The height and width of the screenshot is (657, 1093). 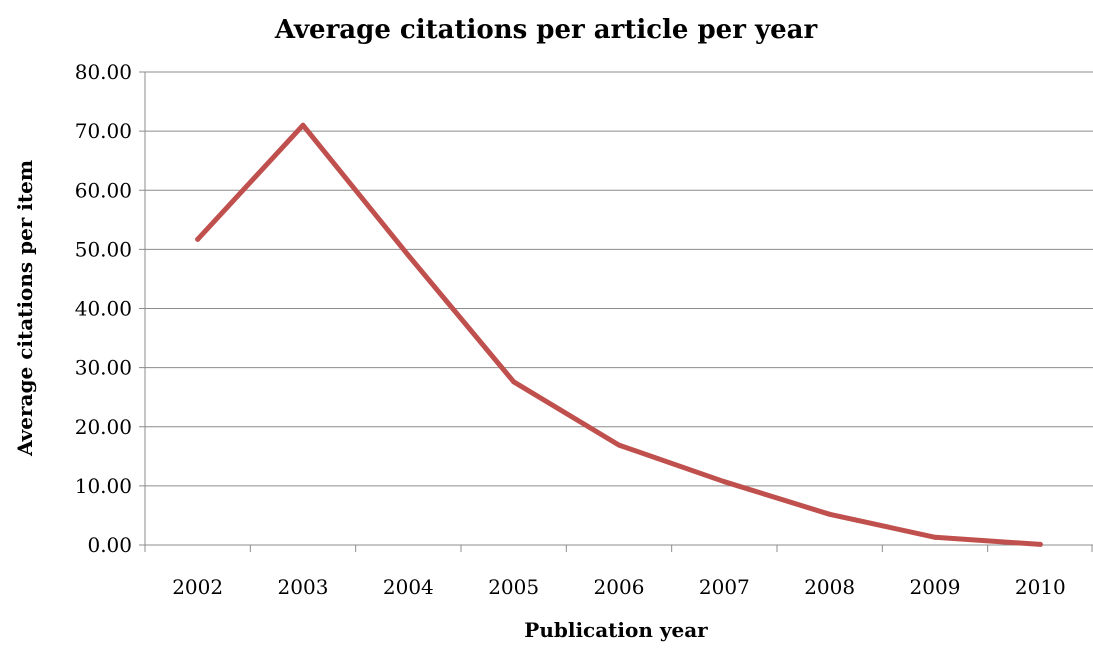 What do you see at coordinates (103, 72) in the screenshot?
I see `y-tick-label: 80.00` at bounding box center [103, 72].